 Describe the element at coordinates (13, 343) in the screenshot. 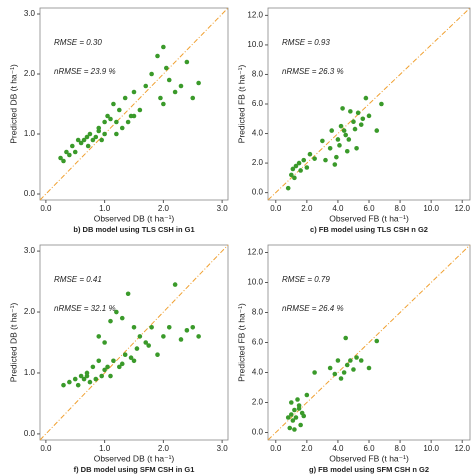

I see `y-axis-label: Predicted DB (t ha⁻¹)` at that location.